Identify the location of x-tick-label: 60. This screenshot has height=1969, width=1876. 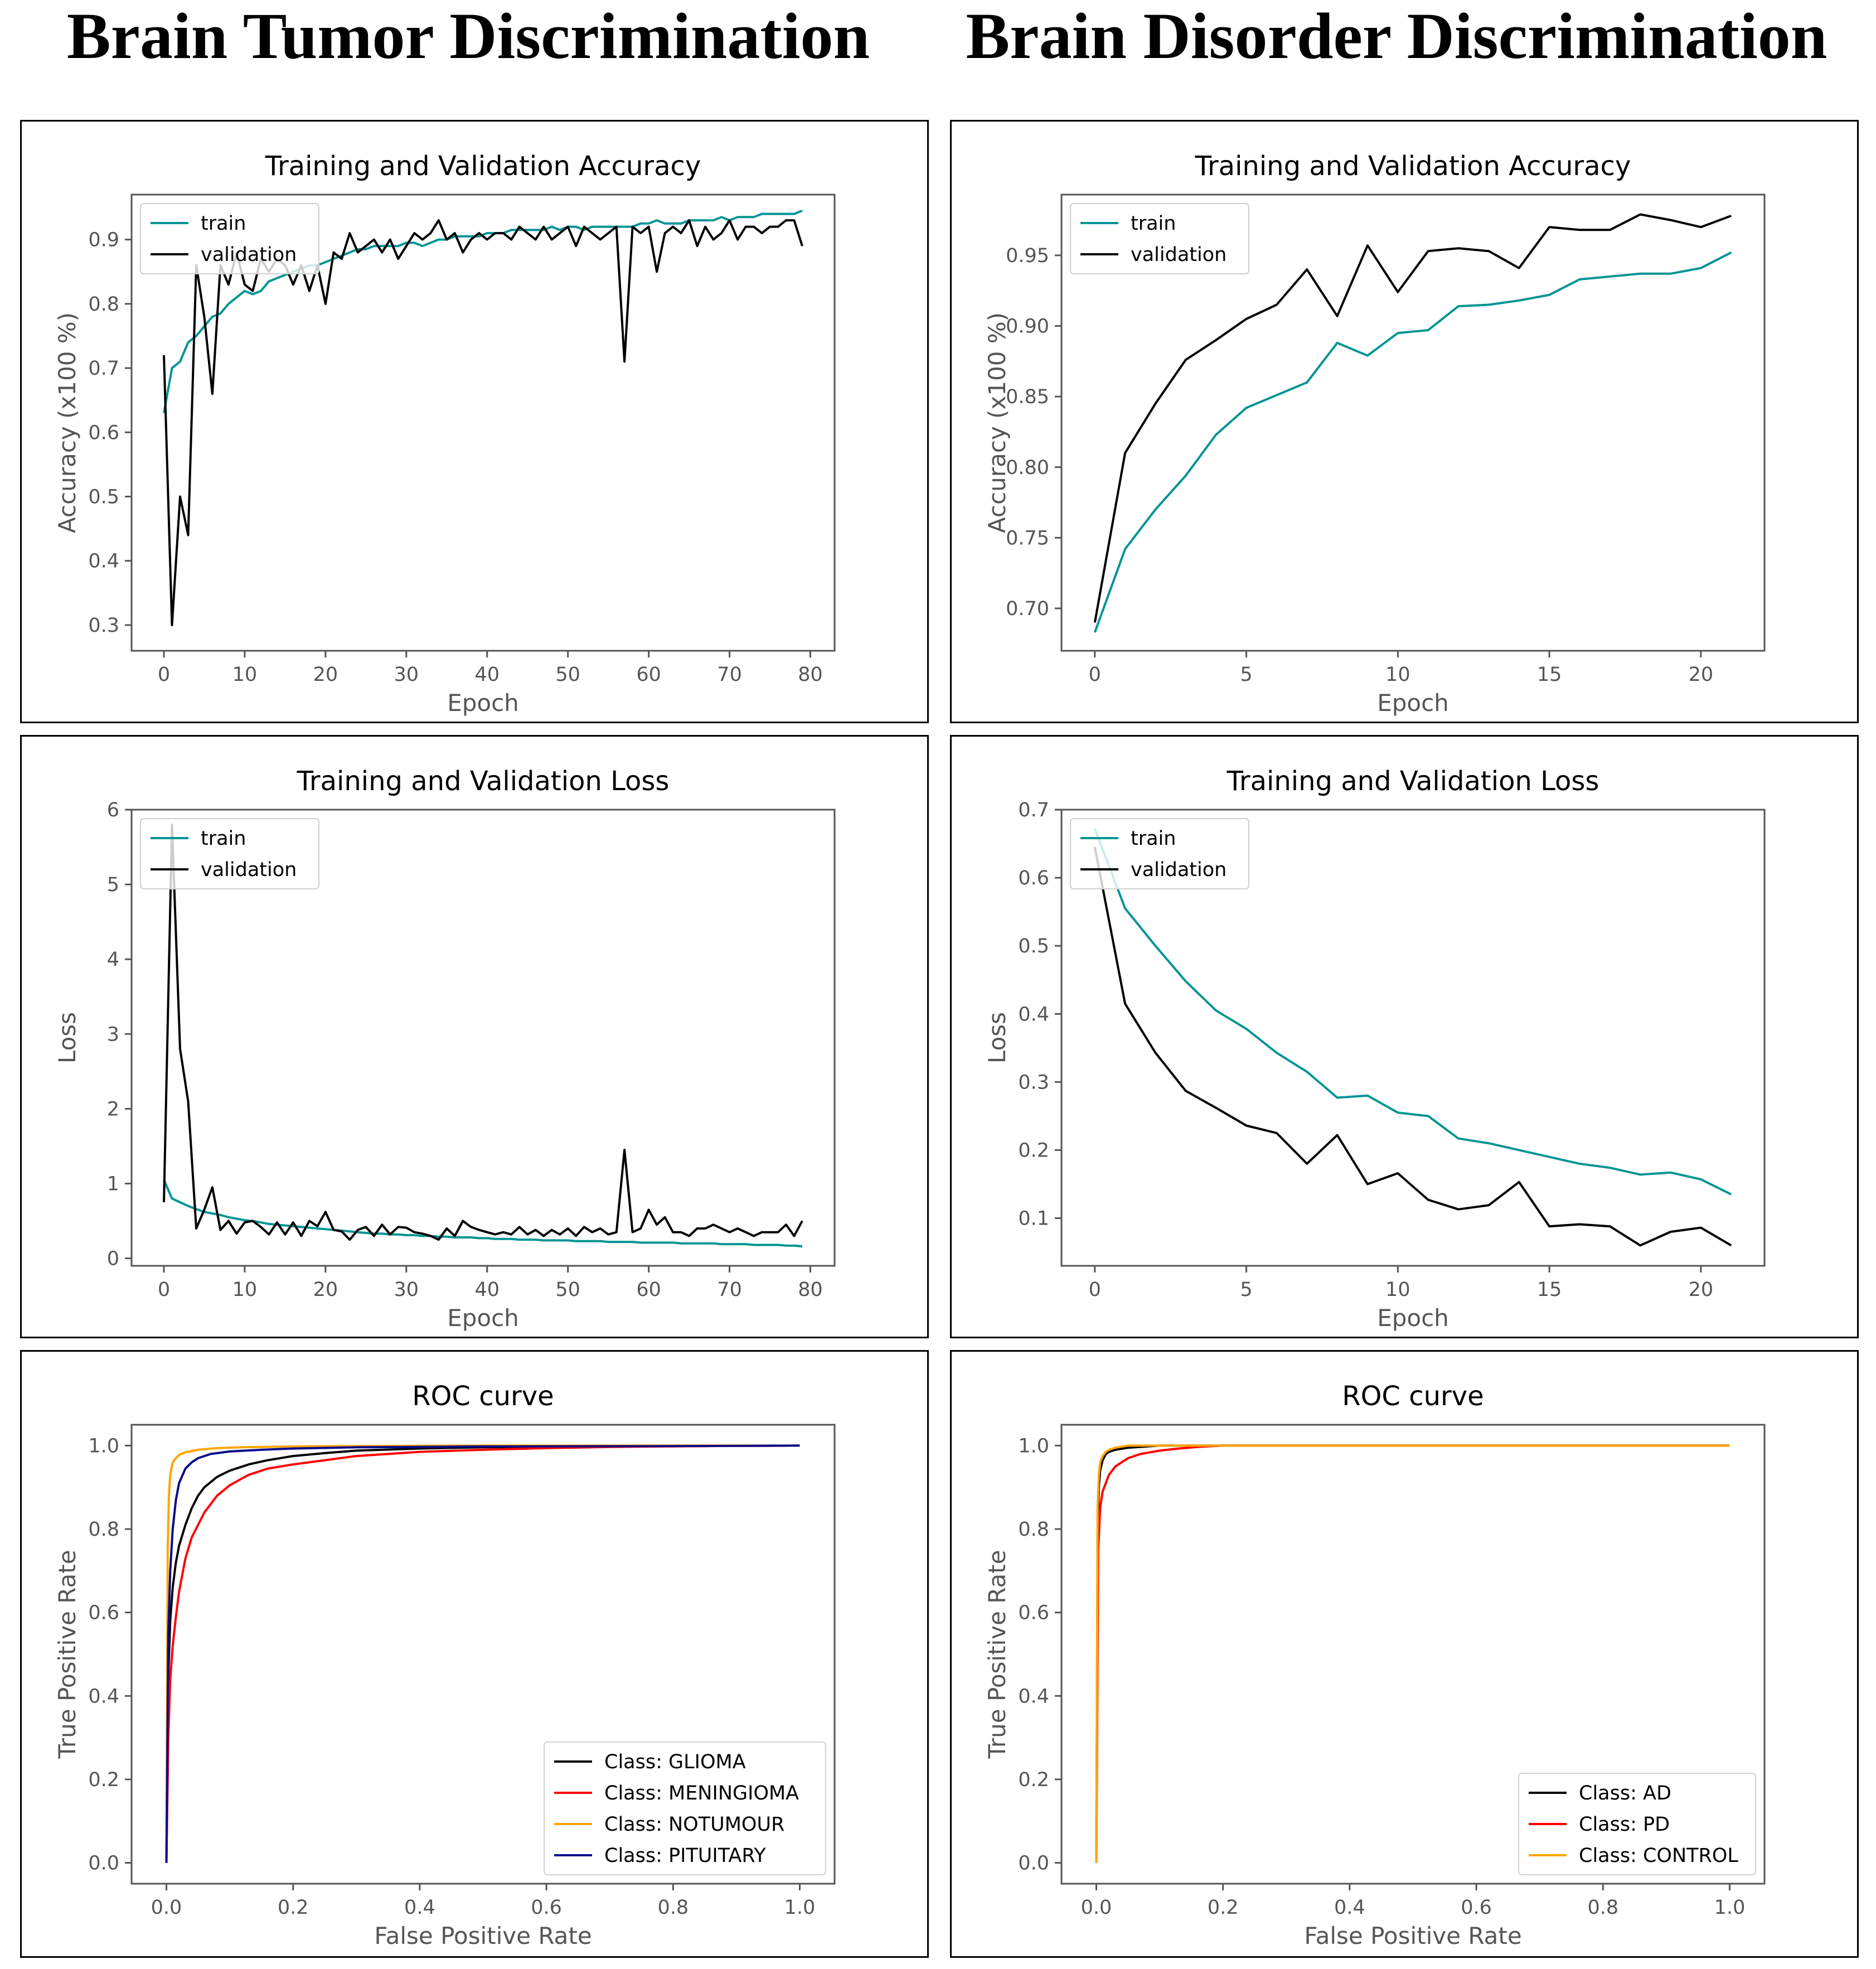
(649, 1290).